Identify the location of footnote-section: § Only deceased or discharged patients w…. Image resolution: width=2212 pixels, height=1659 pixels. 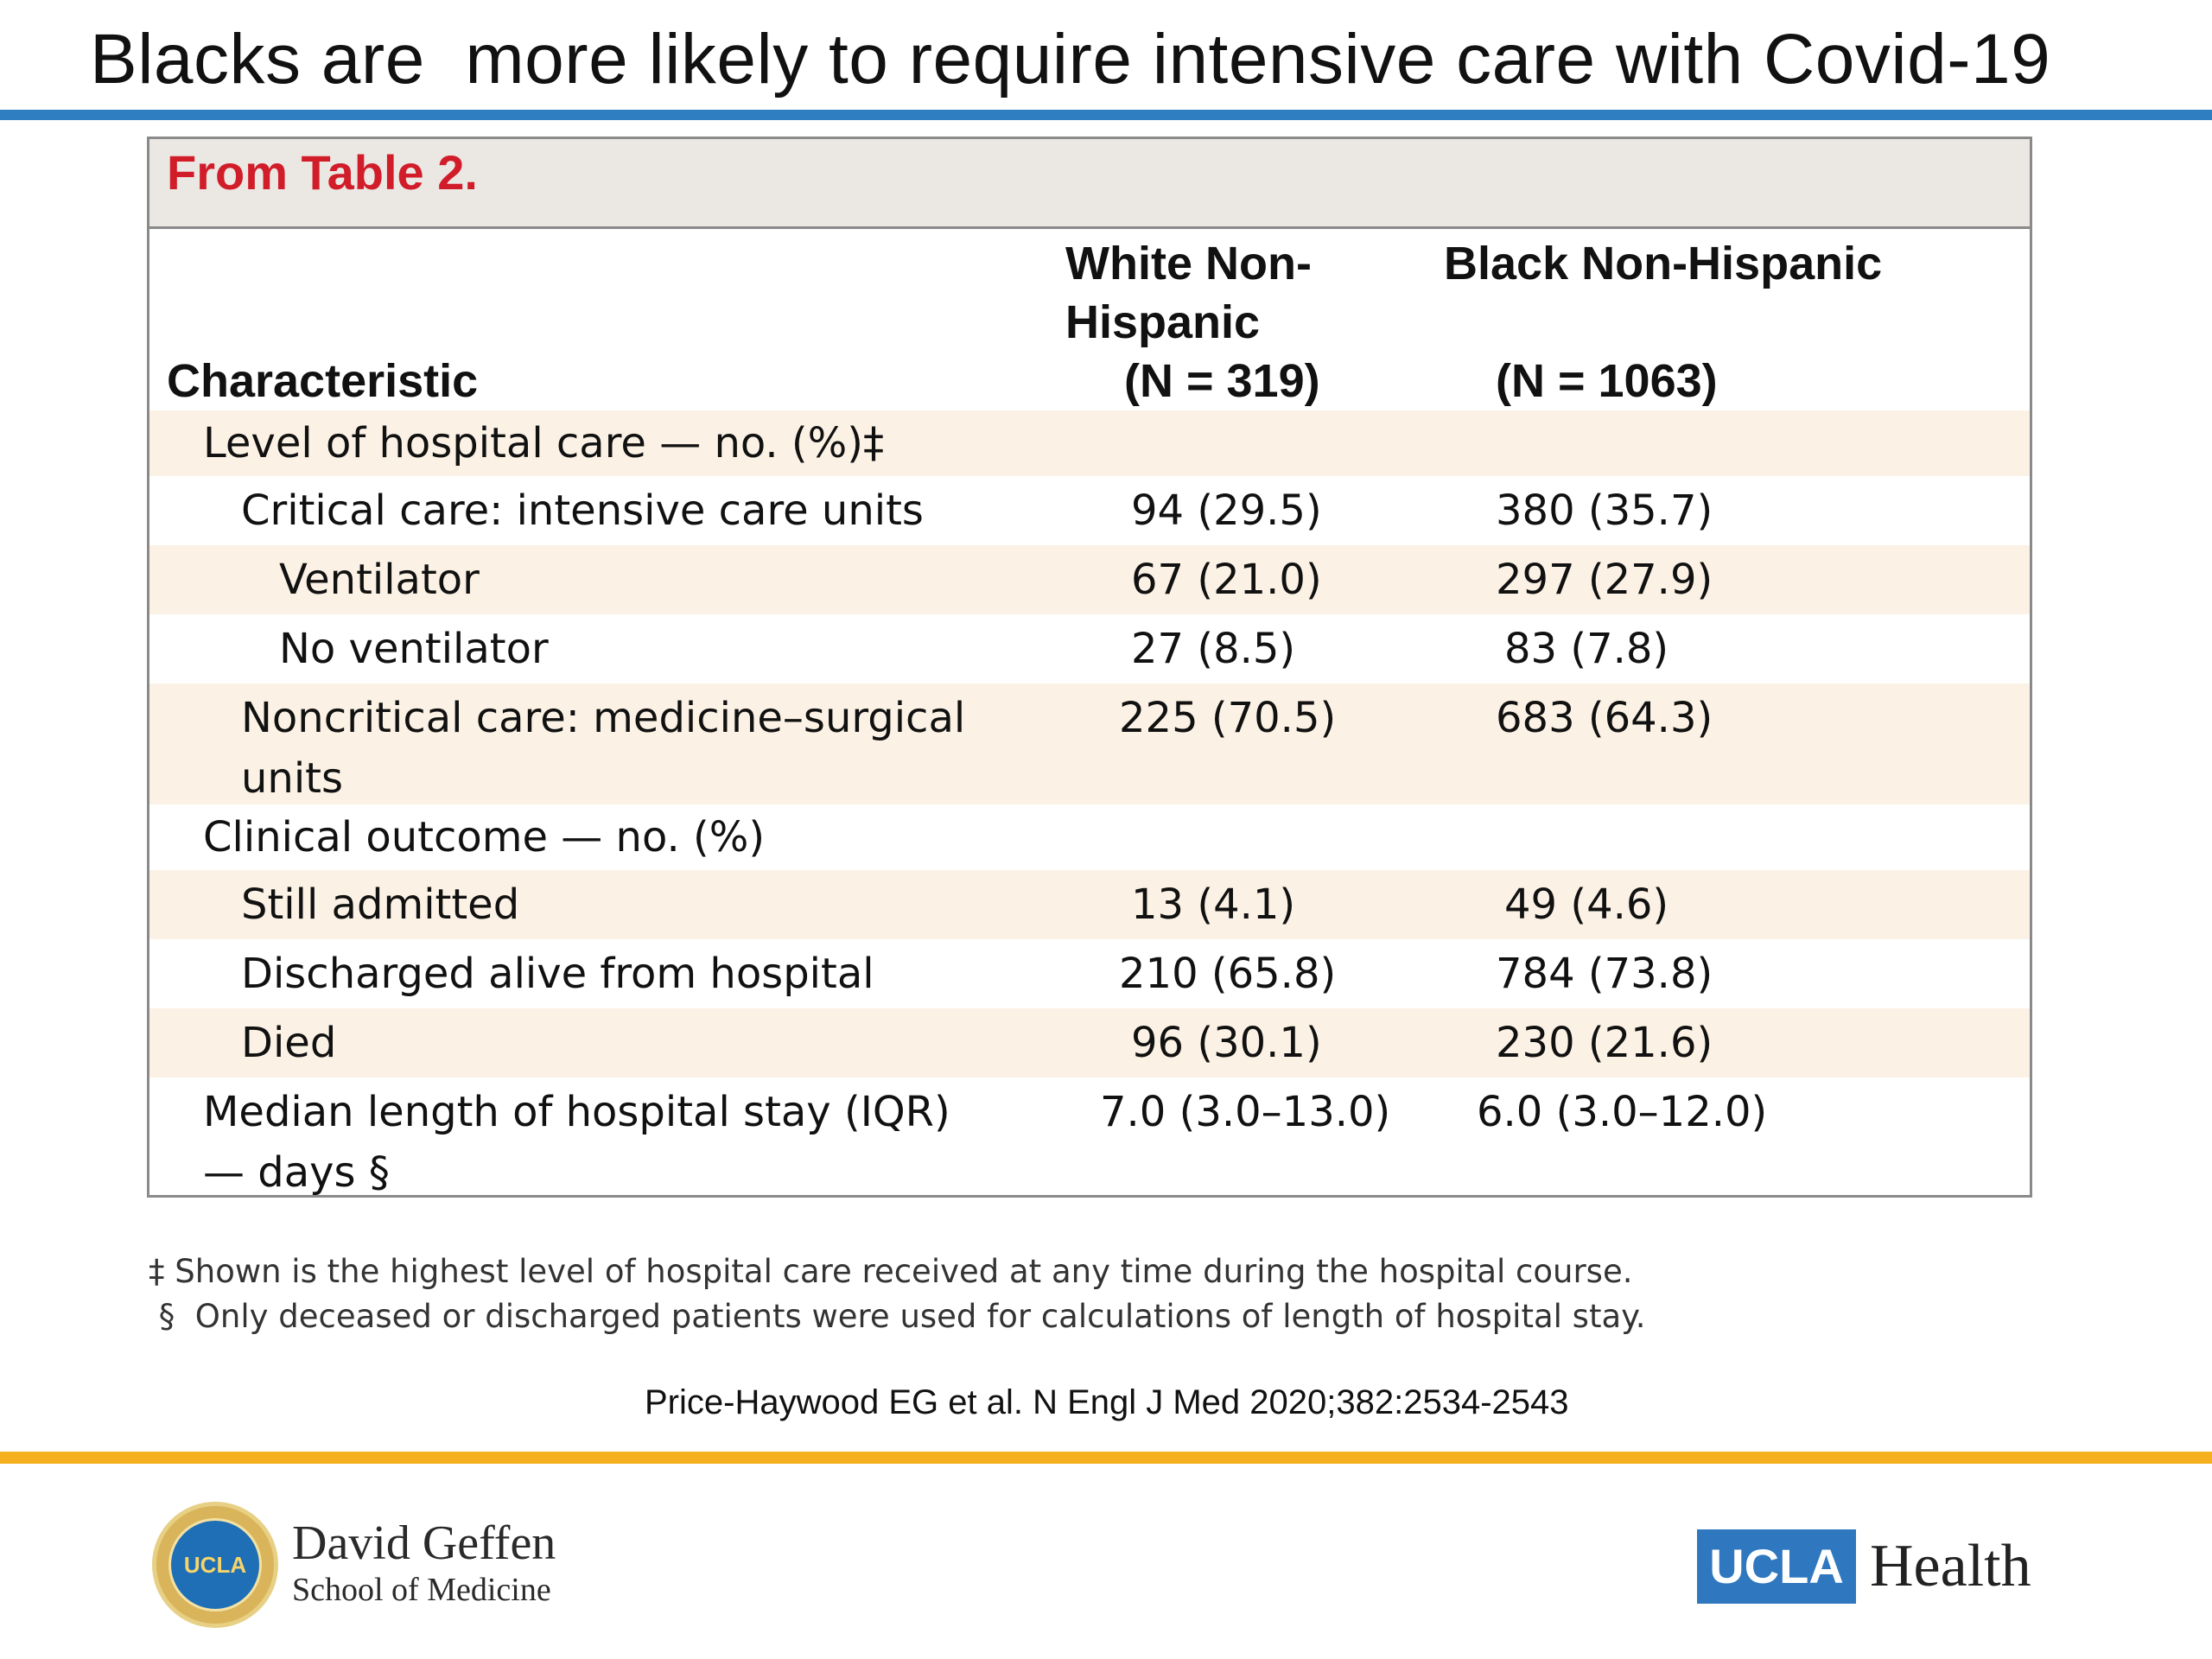
(897, 1316).